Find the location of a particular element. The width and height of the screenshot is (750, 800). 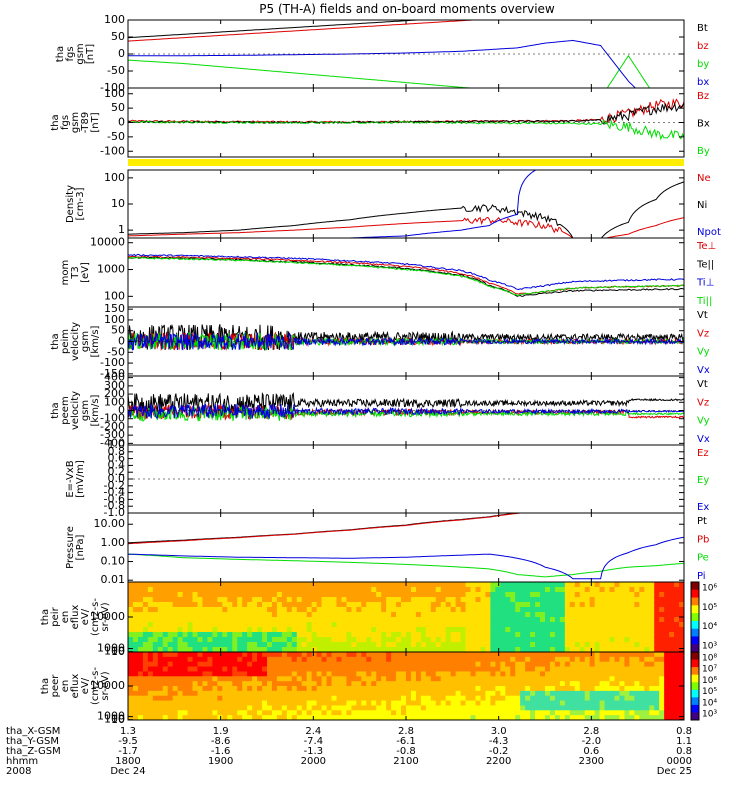

y-axis-label: peir is located at coordinates (55, 616).